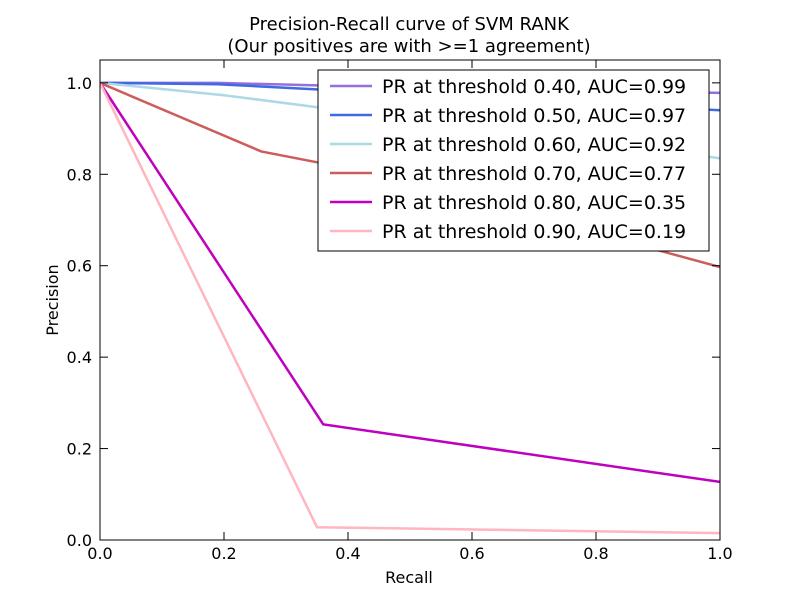 The image size is (800, 600). I want to click on x-tick-label-2: 0.2, so click(223, 553).